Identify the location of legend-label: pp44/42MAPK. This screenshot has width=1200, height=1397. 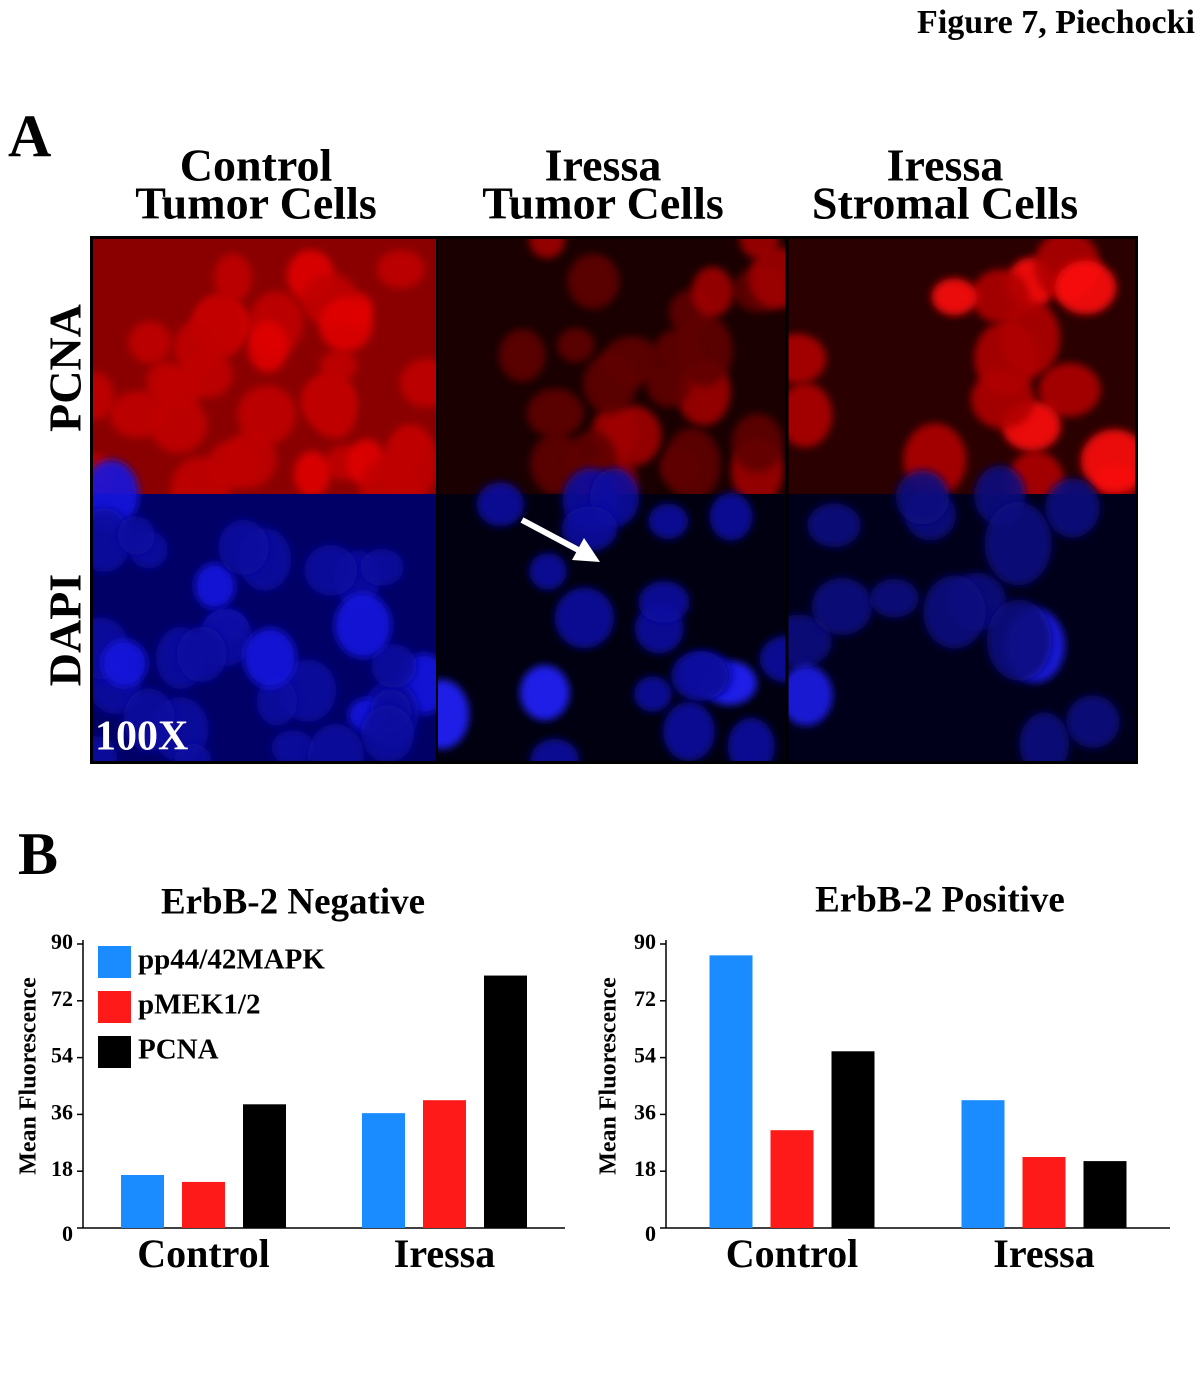
(231, 960).